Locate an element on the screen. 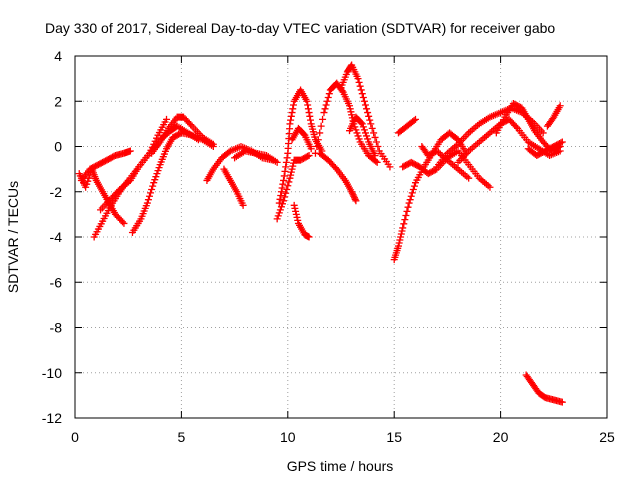  x-axis-label: GPS time / hours is located at coordinates (340, 466).